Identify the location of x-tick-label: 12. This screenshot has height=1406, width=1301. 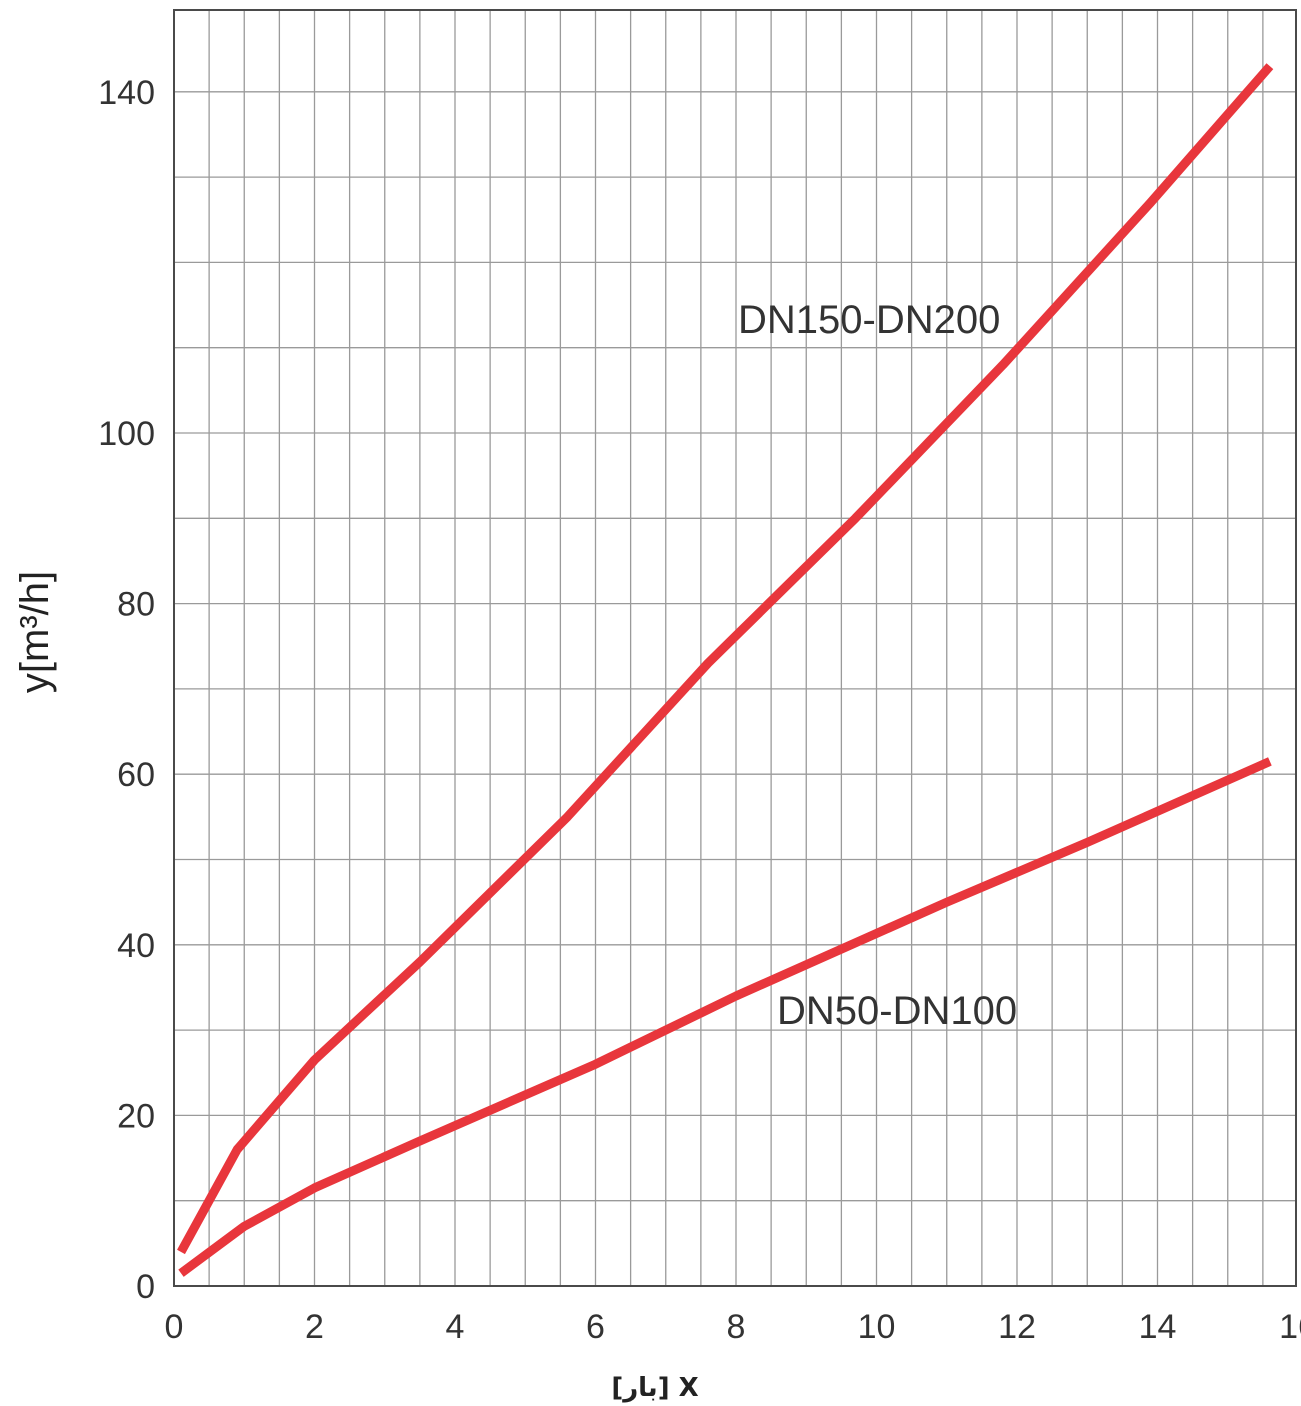
(1017, 1327).